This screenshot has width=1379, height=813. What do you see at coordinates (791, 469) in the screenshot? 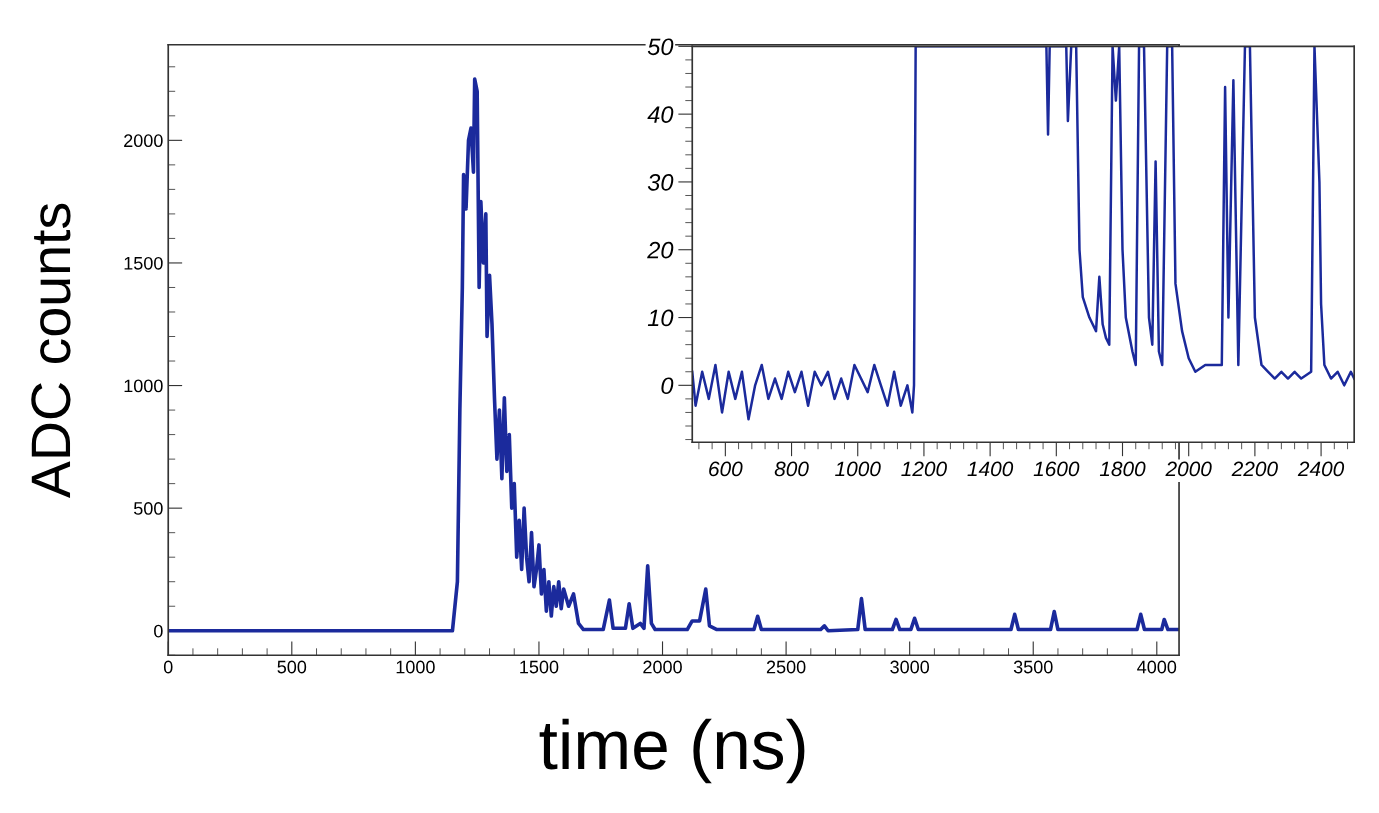
I see `x-tick-label: 800` at bounding box center [791, 469].